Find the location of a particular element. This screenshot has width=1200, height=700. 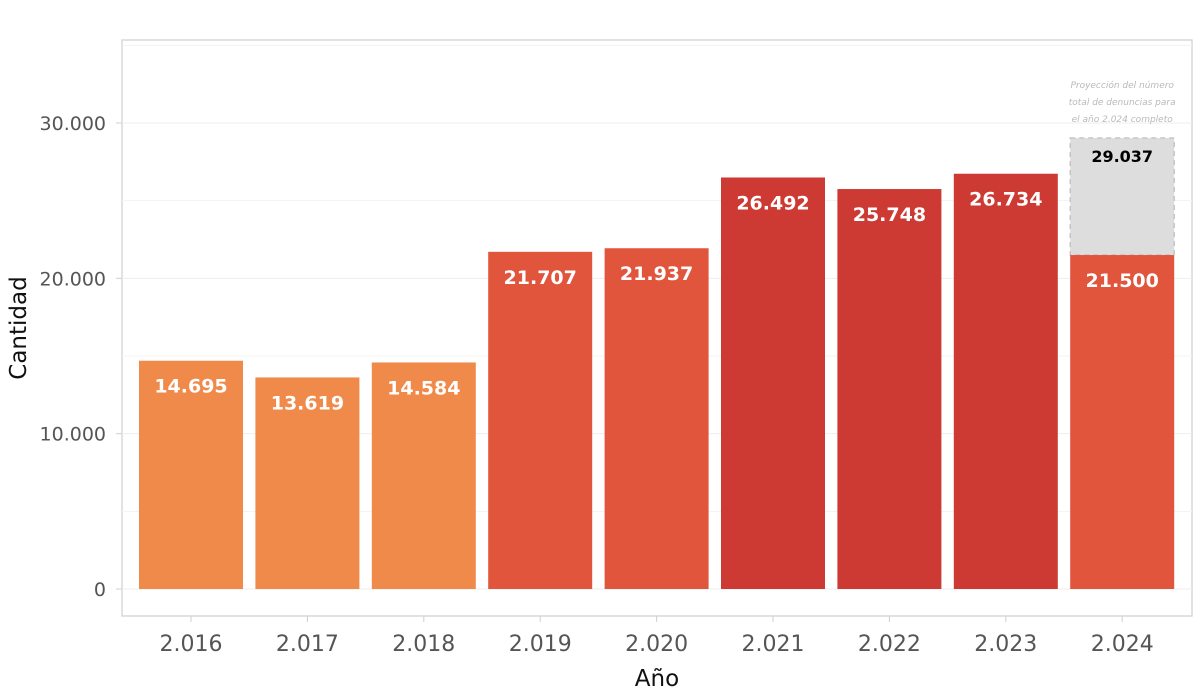

x-tick-label: 2.023 is located at coordinates (1005, 644).